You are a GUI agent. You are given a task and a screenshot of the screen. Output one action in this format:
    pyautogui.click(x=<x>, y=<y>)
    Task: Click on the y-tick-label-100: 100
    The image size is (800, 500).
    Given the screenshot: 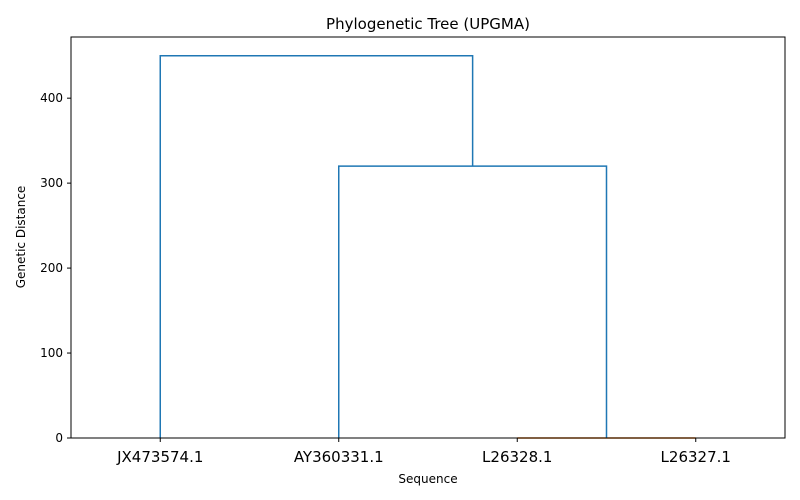 What is the action you would take?
    pyautogui.click(x=51, y=353)
    